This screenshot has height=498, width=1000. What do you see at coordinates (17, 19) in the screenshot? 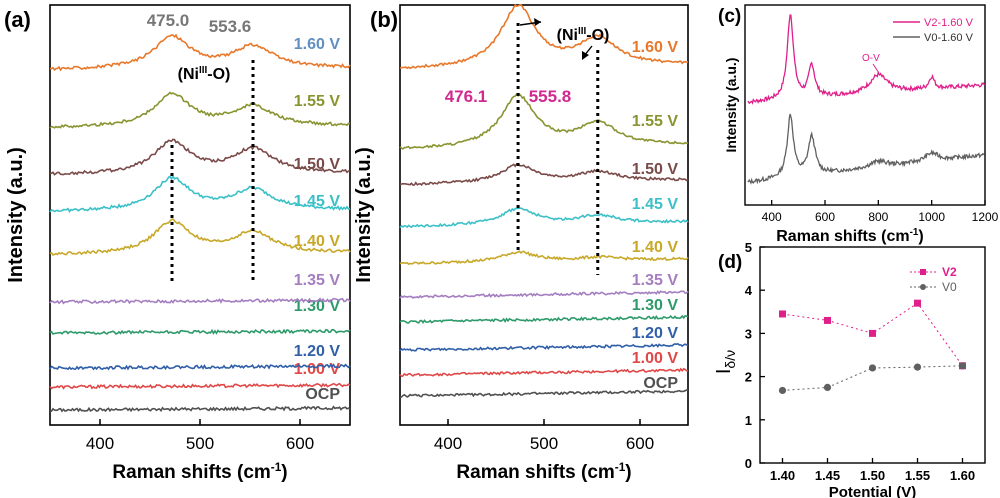
I see `panel-label: (a)` at bounding box center [17, 19].